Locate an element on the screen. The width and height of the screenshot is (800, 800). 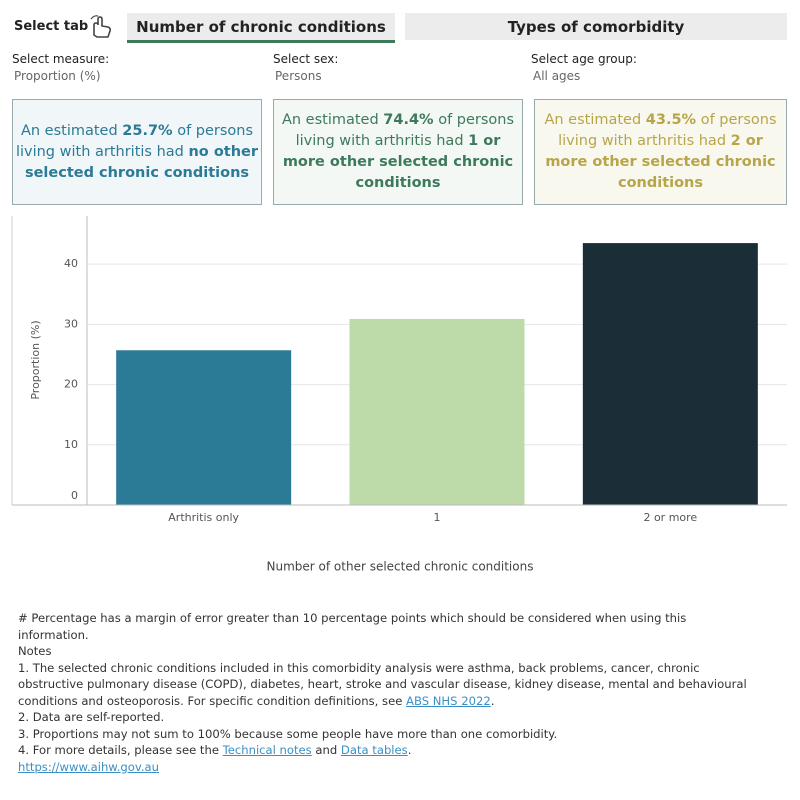
callout-emphasis: no other selected chronic conditions is located at coordinates (141, 162).